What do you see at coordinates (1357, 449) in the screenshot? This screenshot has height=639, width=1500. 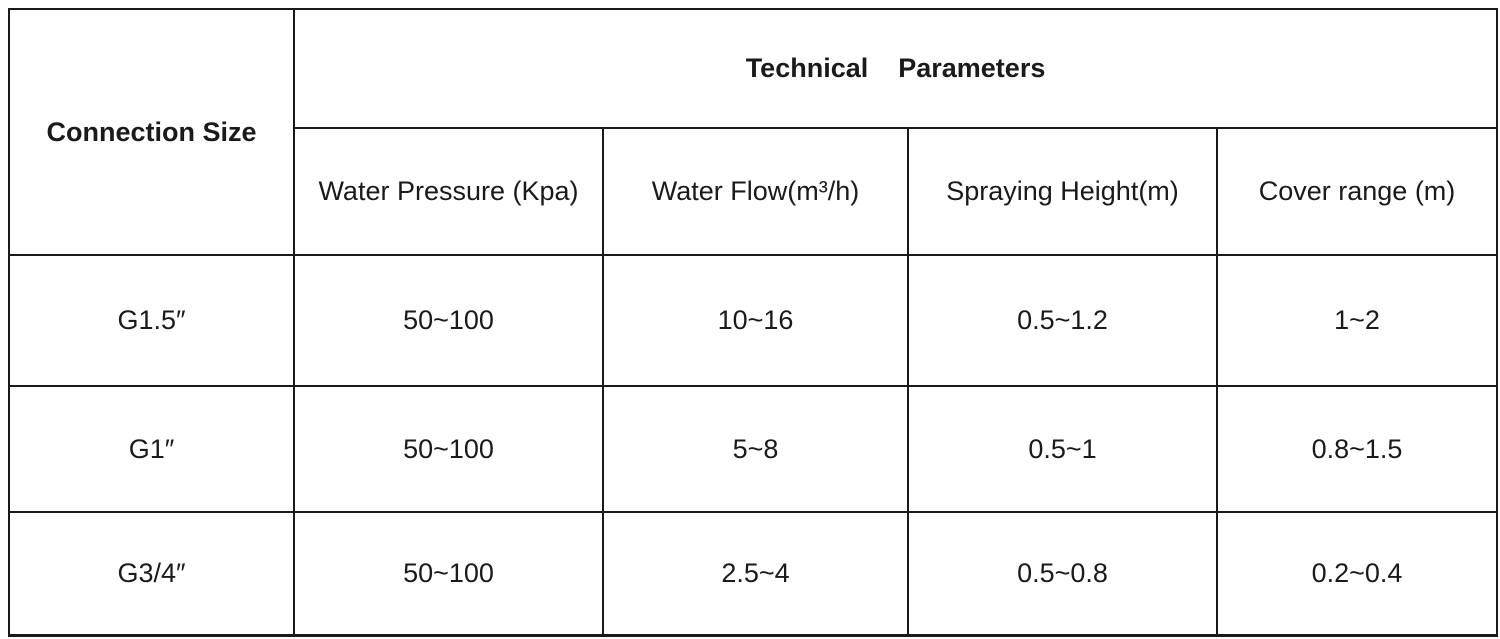 I see `table-cell: 0.8~1.5` at bounding box center [1357, 449].